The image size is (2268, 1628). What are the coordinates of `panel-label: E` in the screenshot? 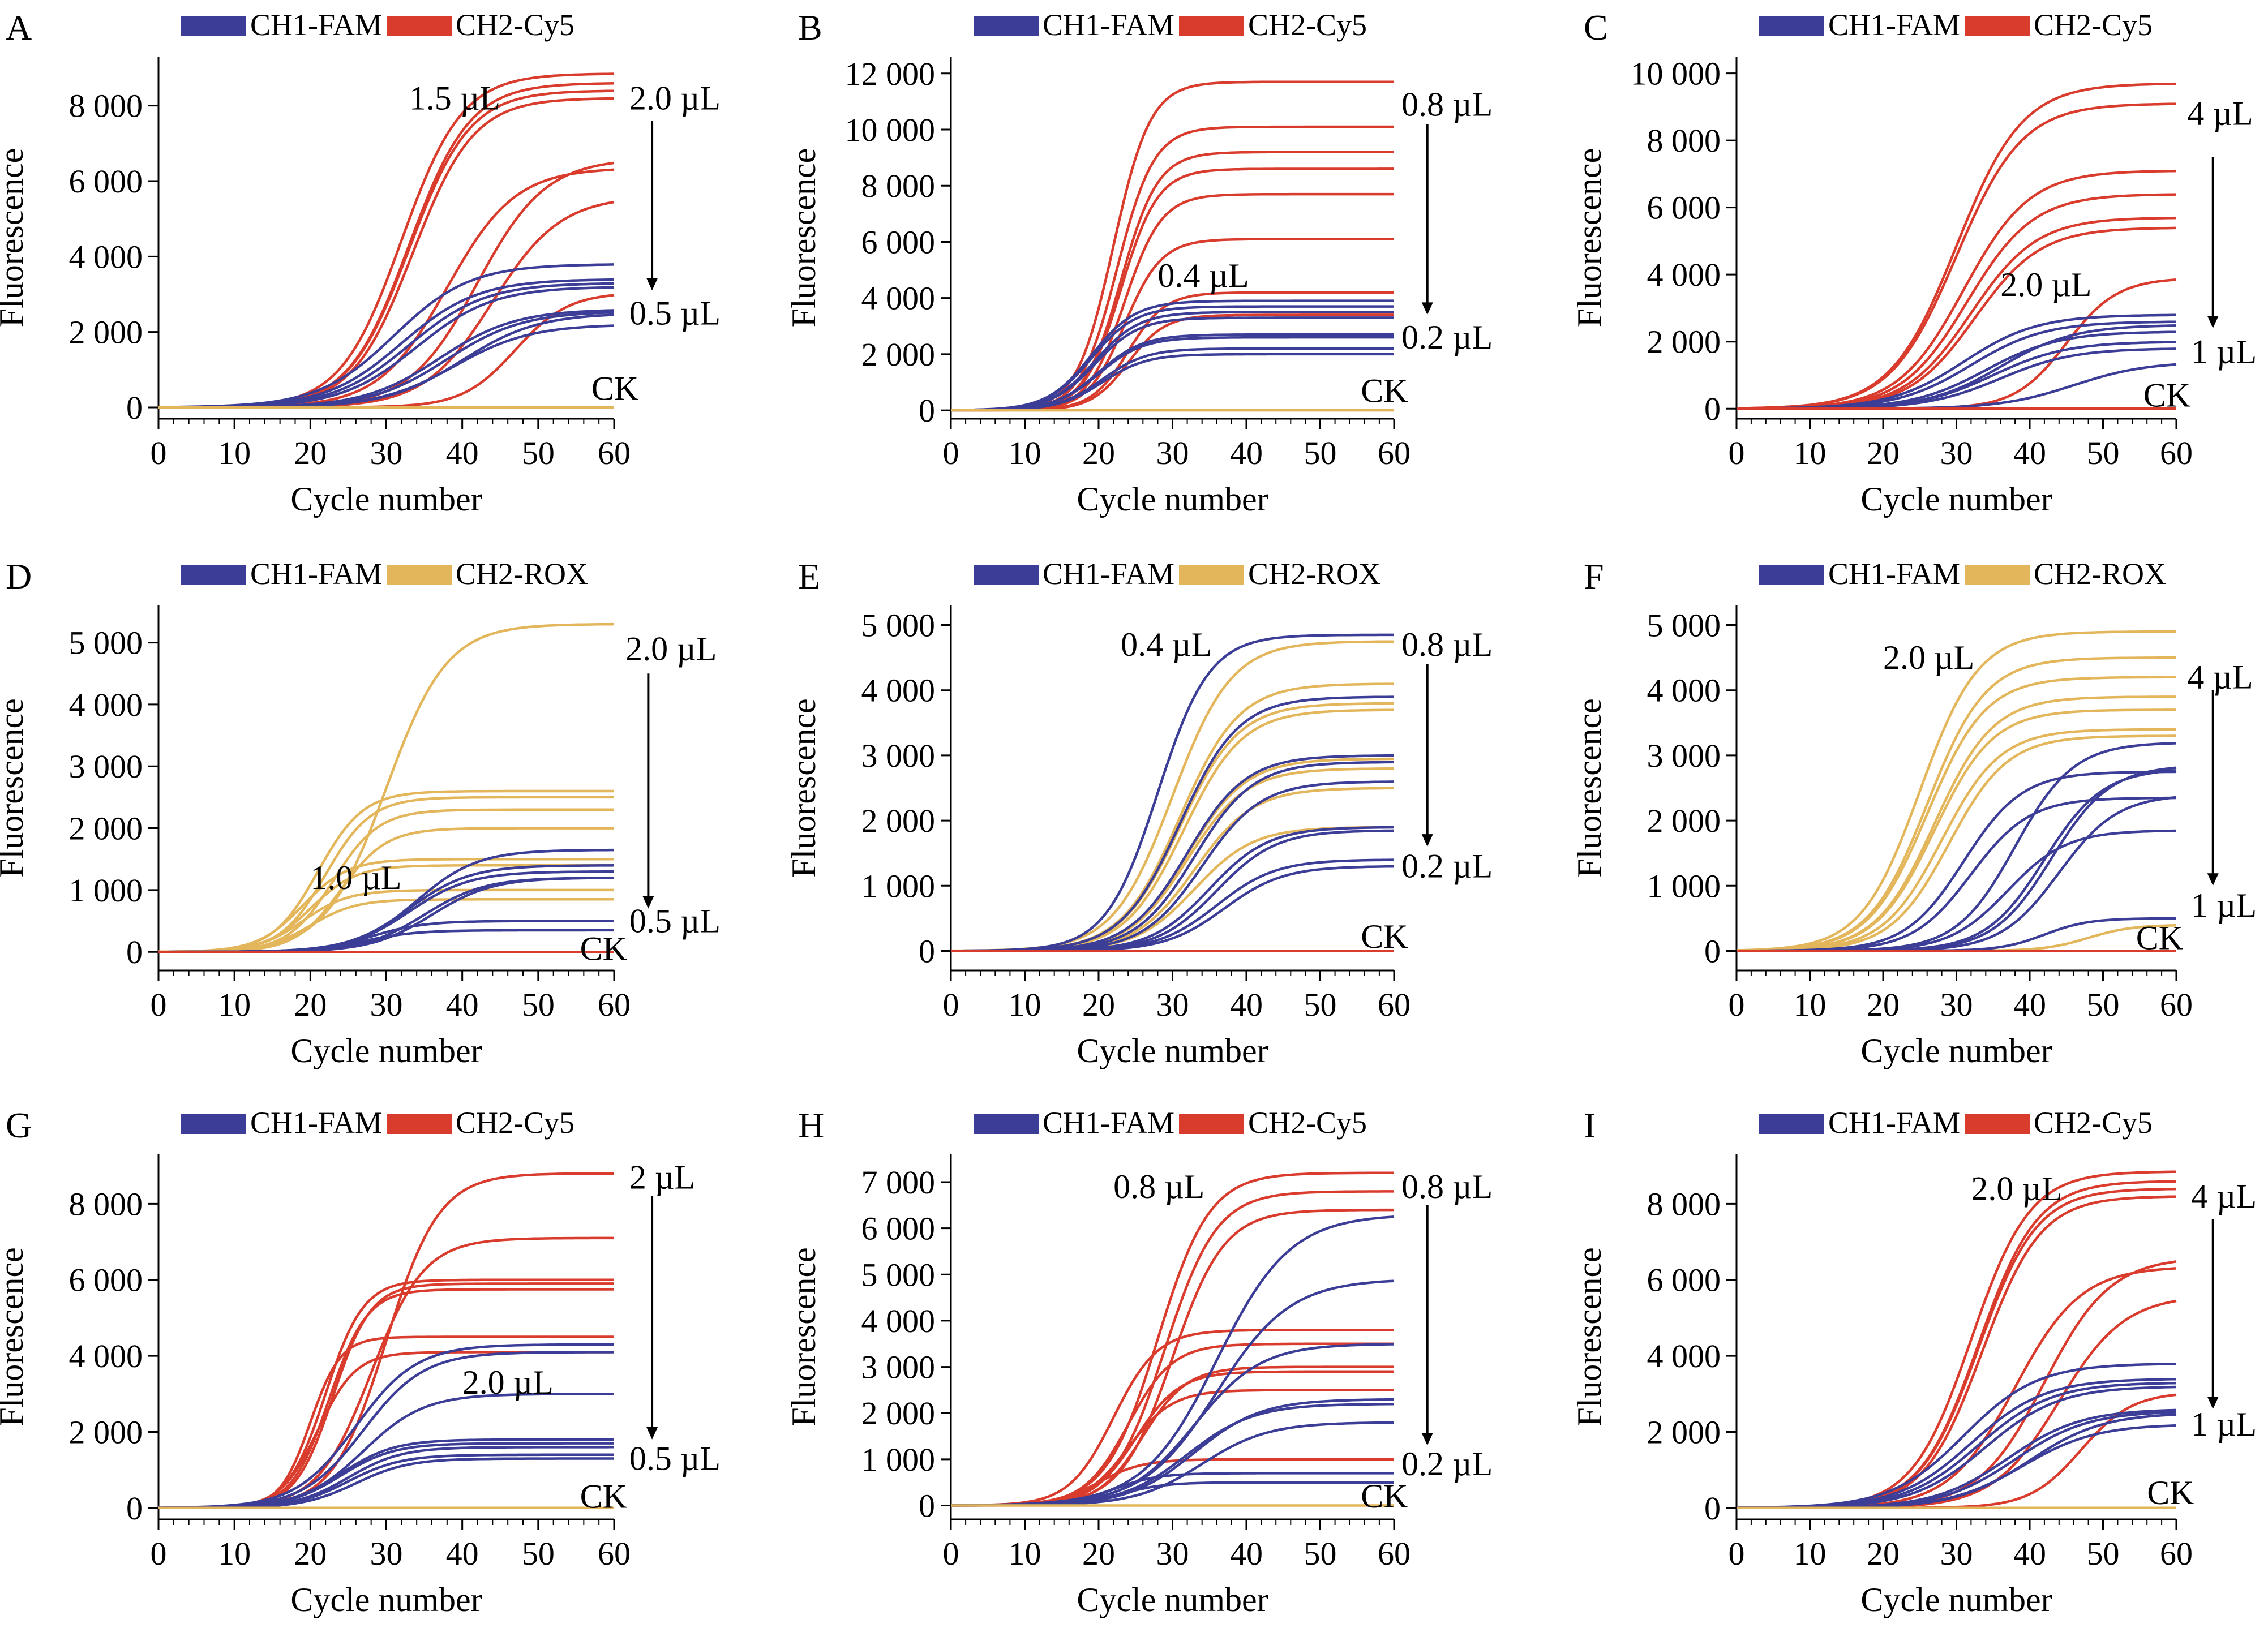 It's located at (809, 576).